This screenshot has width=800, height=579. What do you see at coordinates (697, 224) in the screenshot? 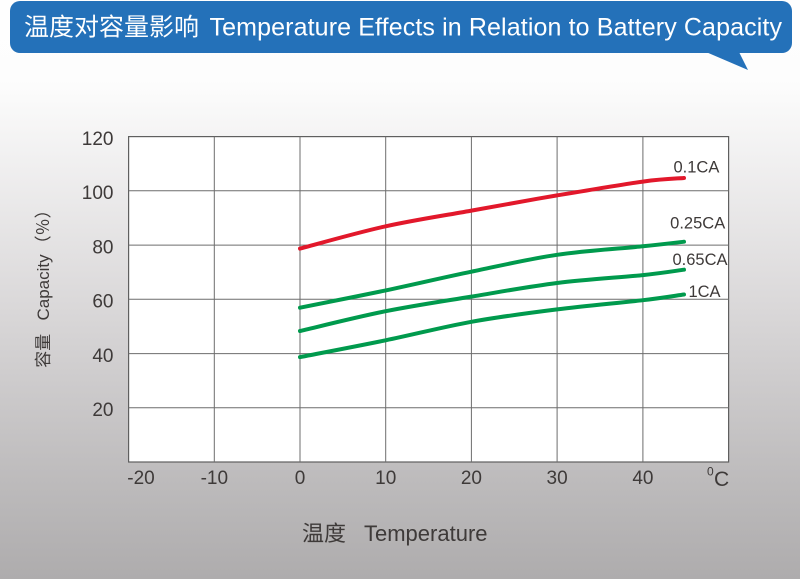
I see `svg-text: 0.25CA` at bounding box center [697, 224].